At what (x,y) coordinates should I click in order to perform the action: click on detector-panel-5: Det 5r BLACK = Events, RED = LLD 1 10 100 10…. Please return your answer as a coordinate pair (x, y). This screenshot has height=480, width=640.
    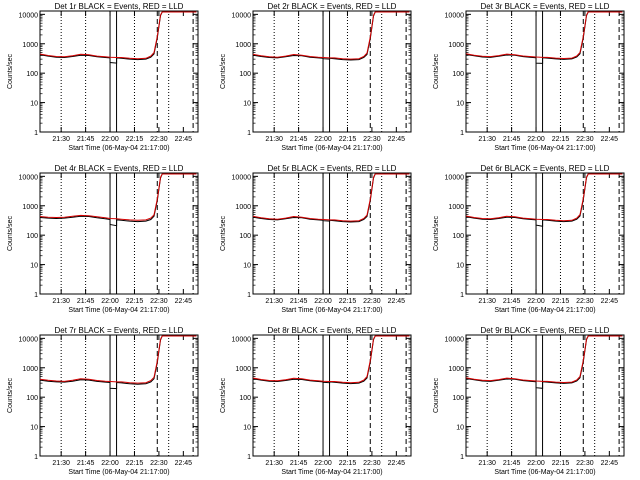
    Looking at the image, I should click on (316, 239).